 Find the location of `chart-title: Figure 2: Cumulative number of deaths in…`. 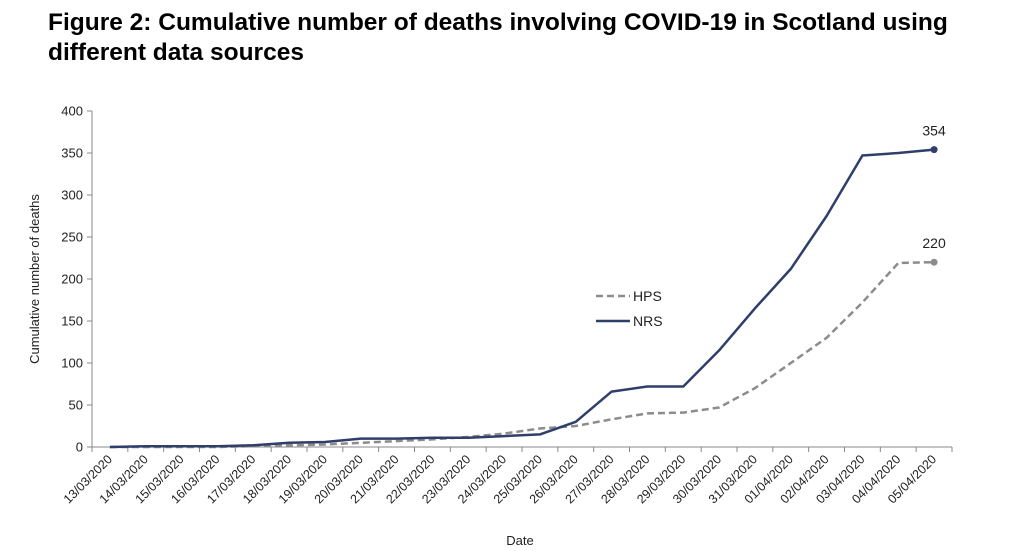

chart-title: Figure 2: Cumulative number of deaths in… is located at coordinates (528, 38).